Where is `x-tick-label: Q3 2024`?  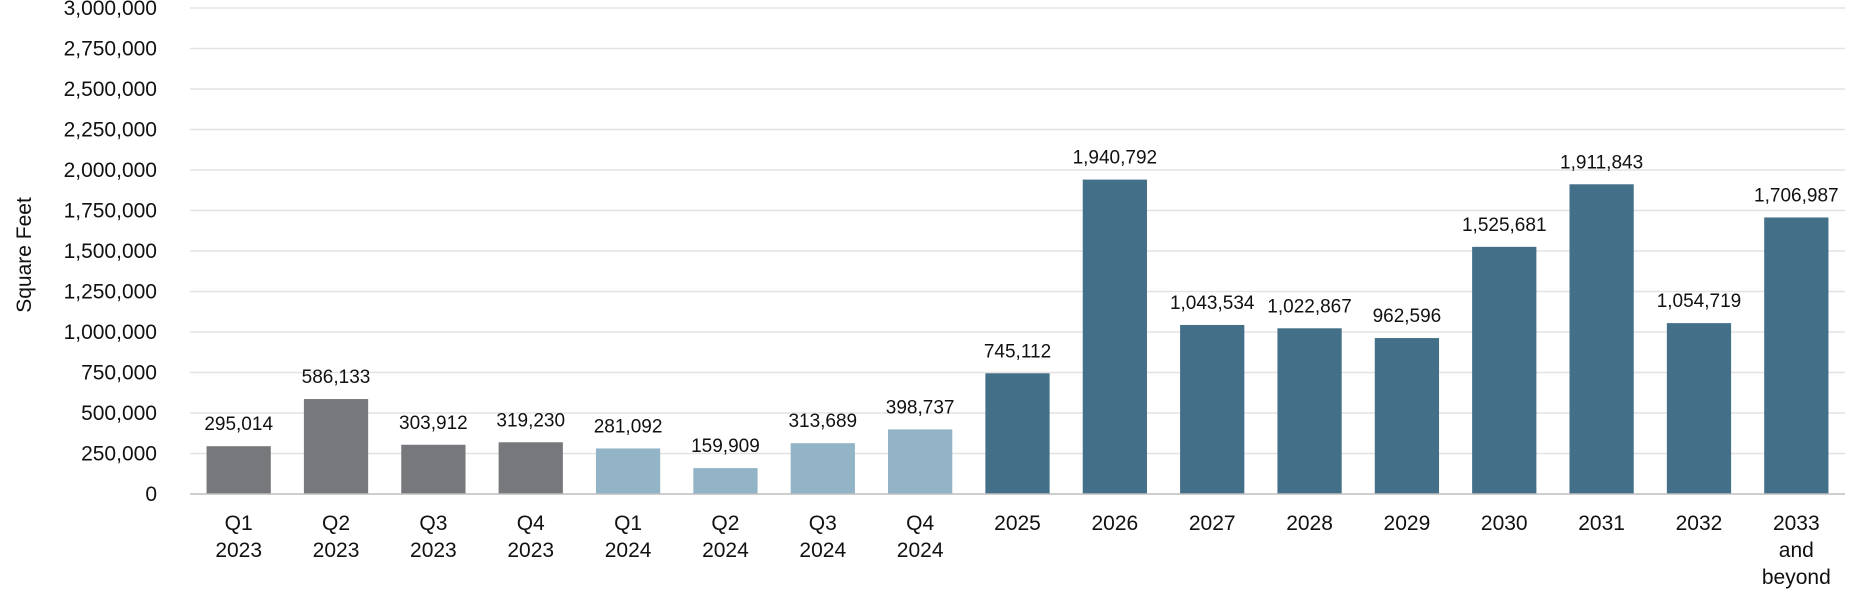 x-tick-label: Q3 2024 is located at coordinates (822, 537).